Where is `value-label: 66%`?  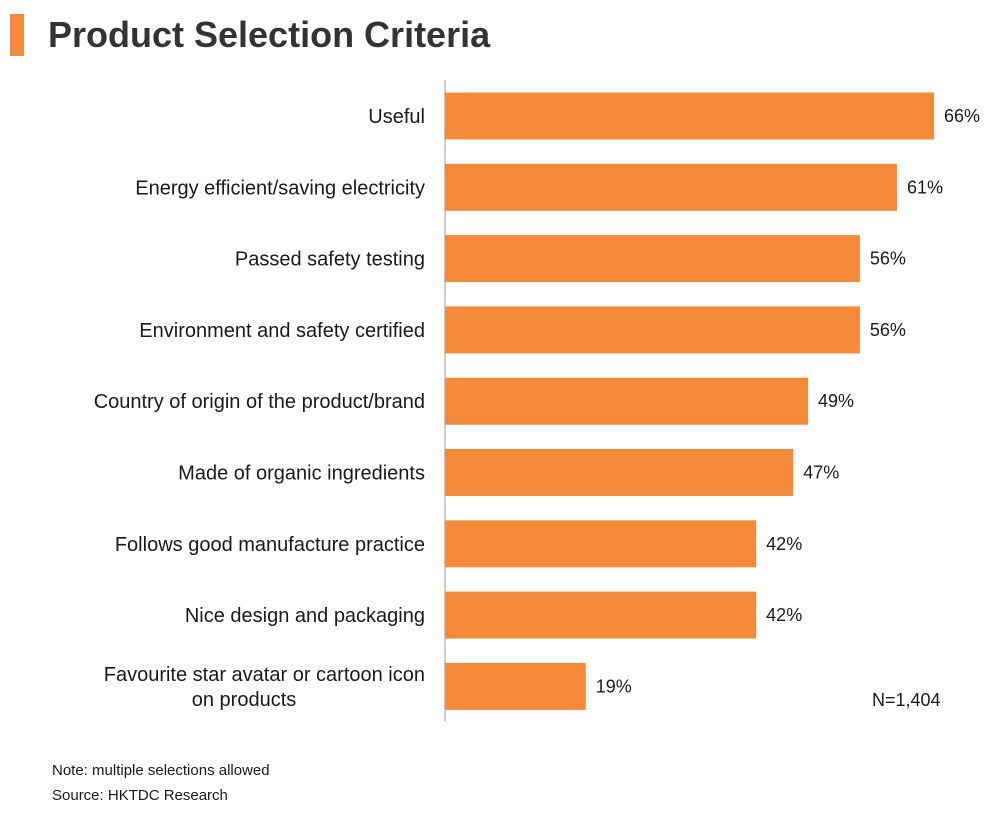
value-label: 66% is located at coordinates (962, 116).